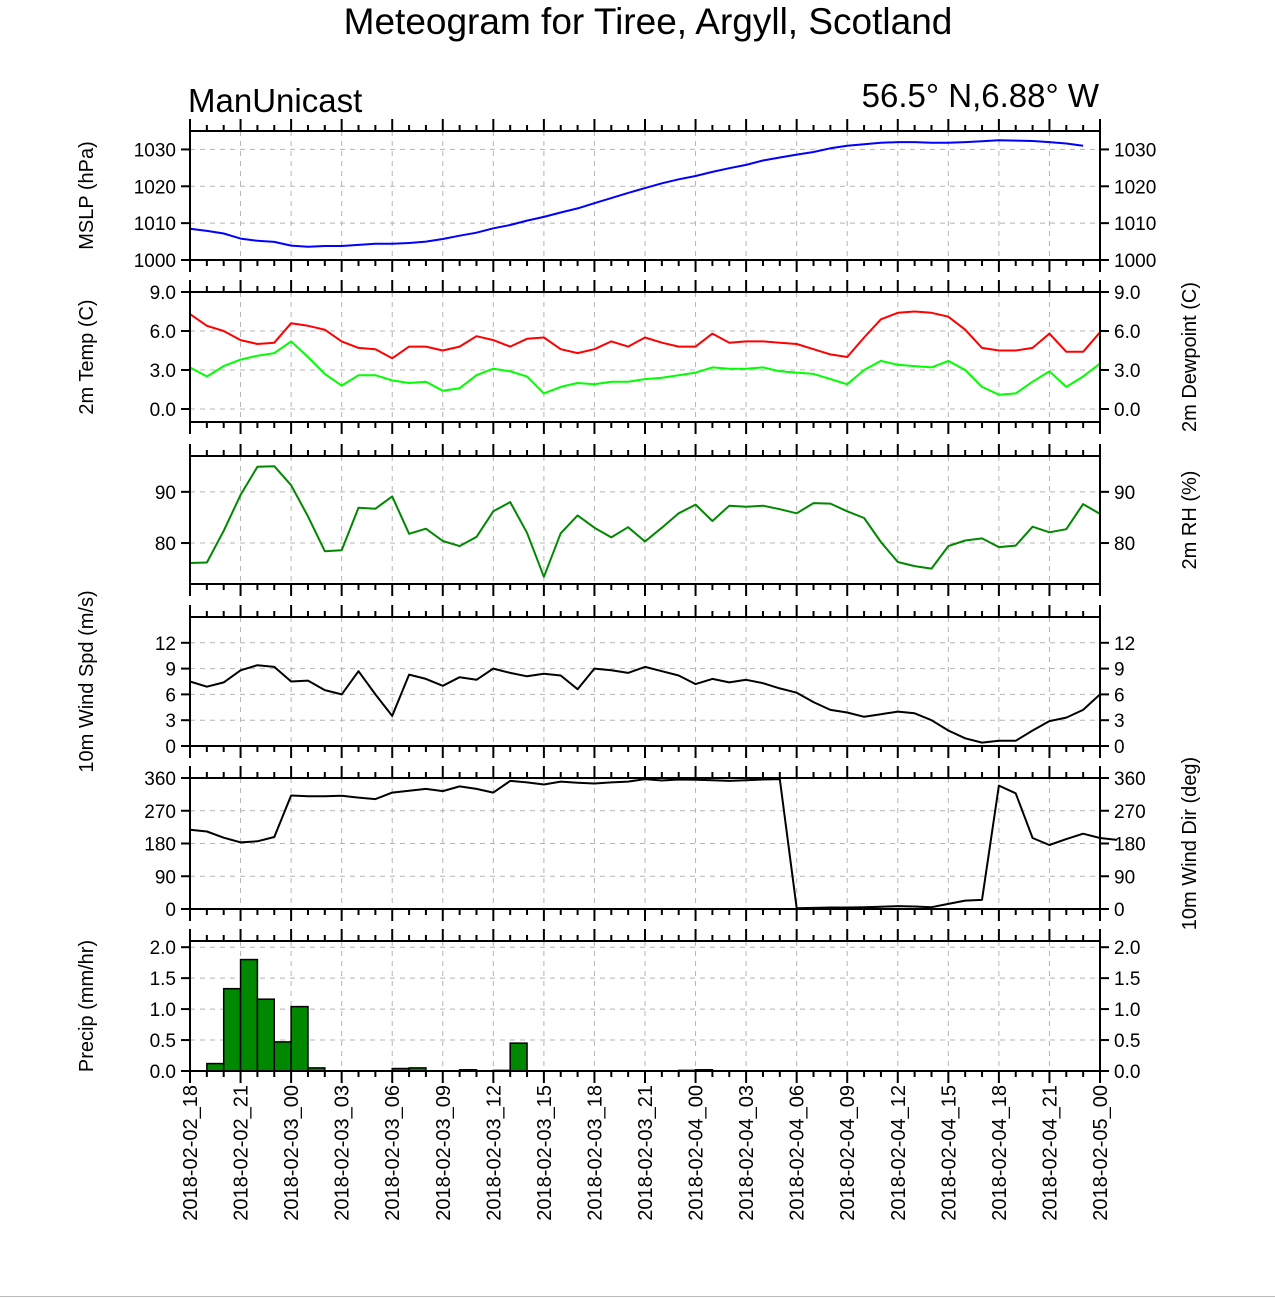 The image size is (1275, 1299). What do you see at coordinates (1130, 812) in the screenshot?
I see `y-tick-label-right: 270` at bounding box center [1130, 812].